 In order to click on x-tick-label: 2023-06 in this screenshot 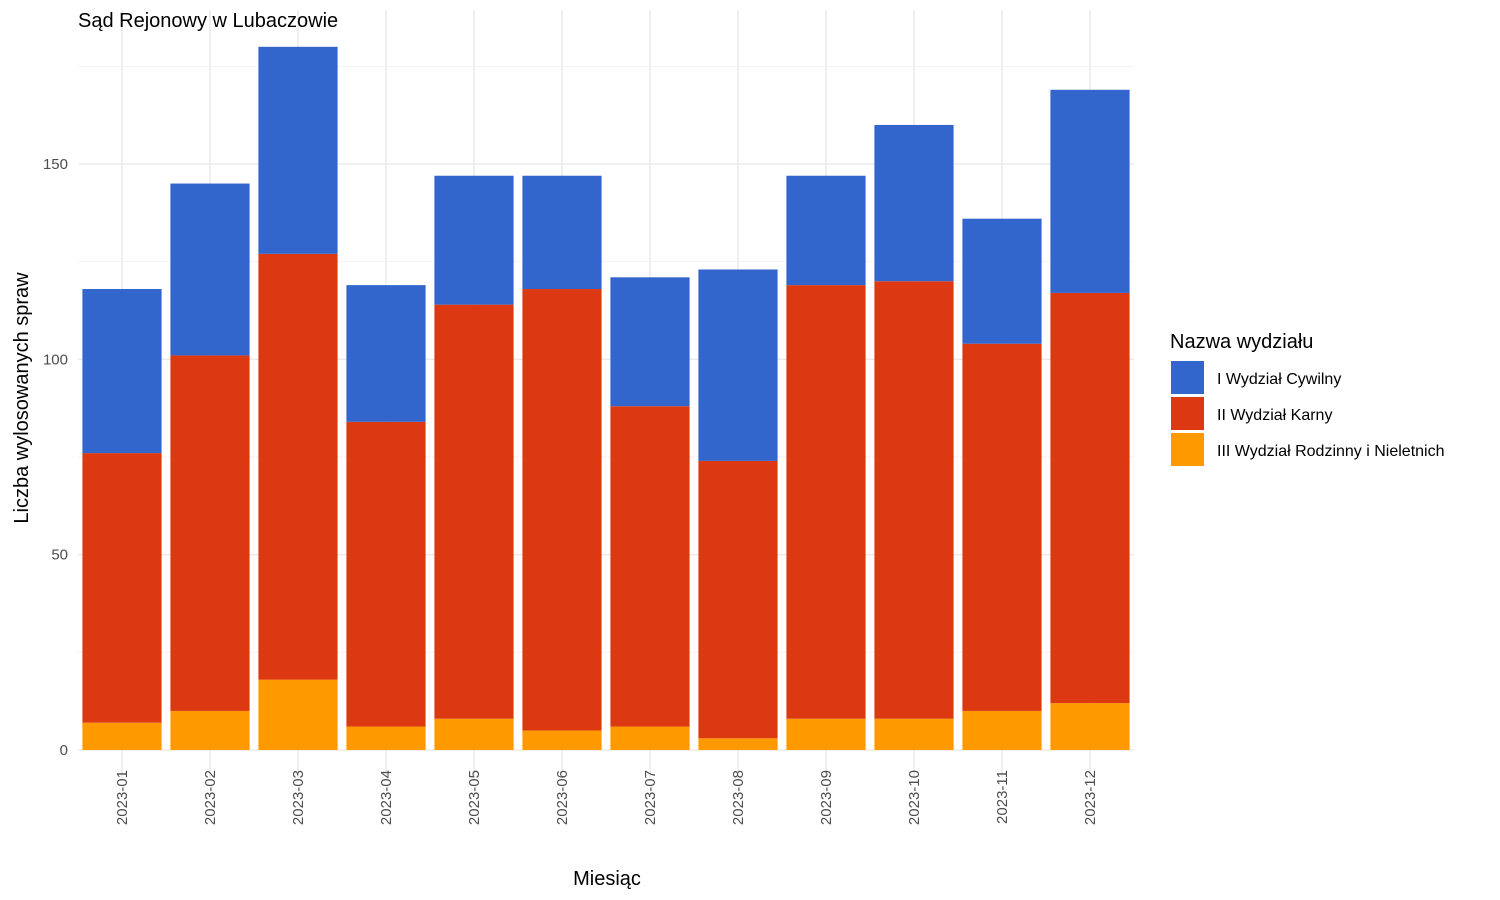, I will do `click(562, 797)`.